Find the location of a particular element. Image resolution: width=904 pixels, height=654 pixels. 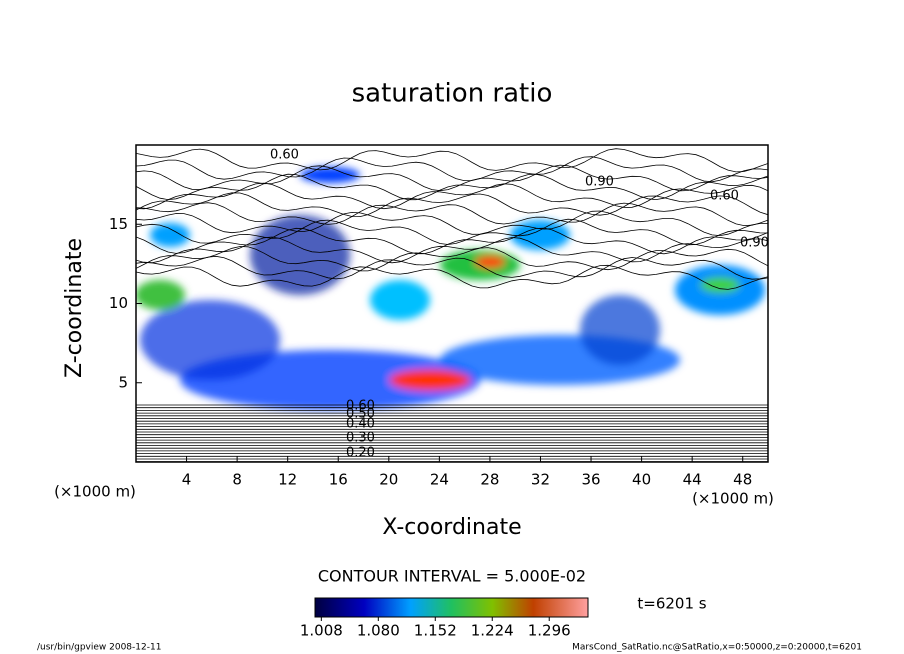

colorbar-tick-label: 1.296 is located at coordinates (549, 631).